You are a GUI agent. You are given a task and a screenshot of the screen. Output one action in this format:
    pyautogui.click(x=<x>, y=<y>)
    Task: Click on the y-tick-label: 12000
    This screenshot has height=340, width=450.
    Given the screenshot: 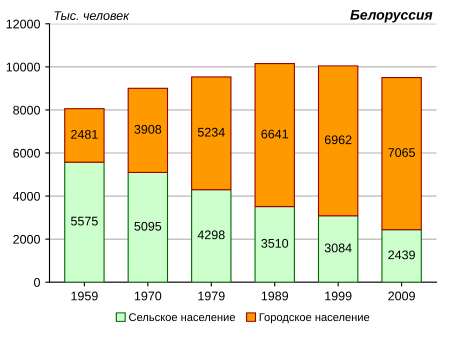 What is the action you would take?
    pyautogui.click(x=23, y=24)
    